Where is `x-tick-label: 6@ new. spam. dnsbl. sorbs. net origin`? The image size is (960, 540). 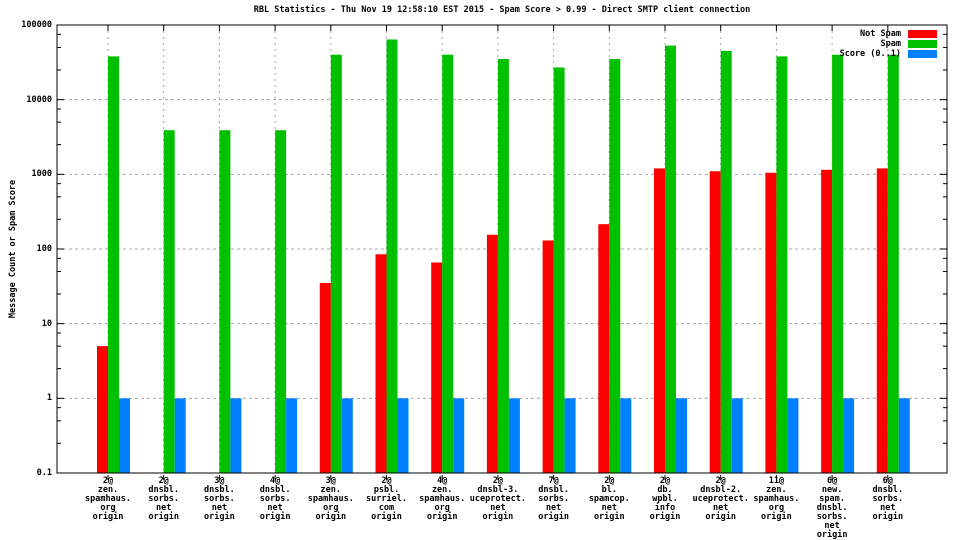
x-tick-label: 6@ new. spam. dnsbl. sorbs. net origin is located at coordinates (832, 508).